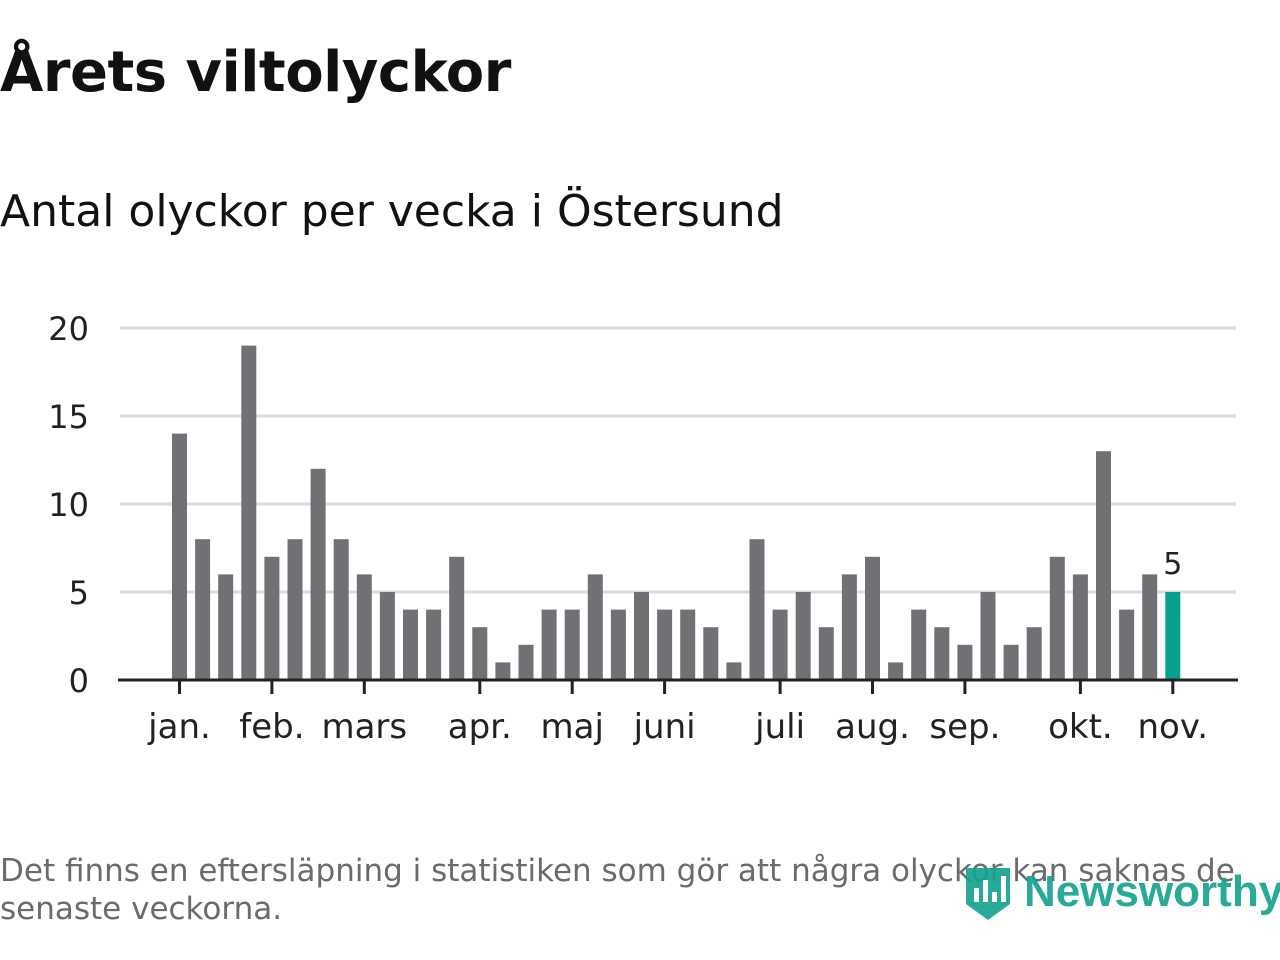 This screenshot has height=960, width=1280. What do you see at coordinates (68, 417) in the screenshot?
I see `y-tick-label: 15` at bounding box center [68, 417].